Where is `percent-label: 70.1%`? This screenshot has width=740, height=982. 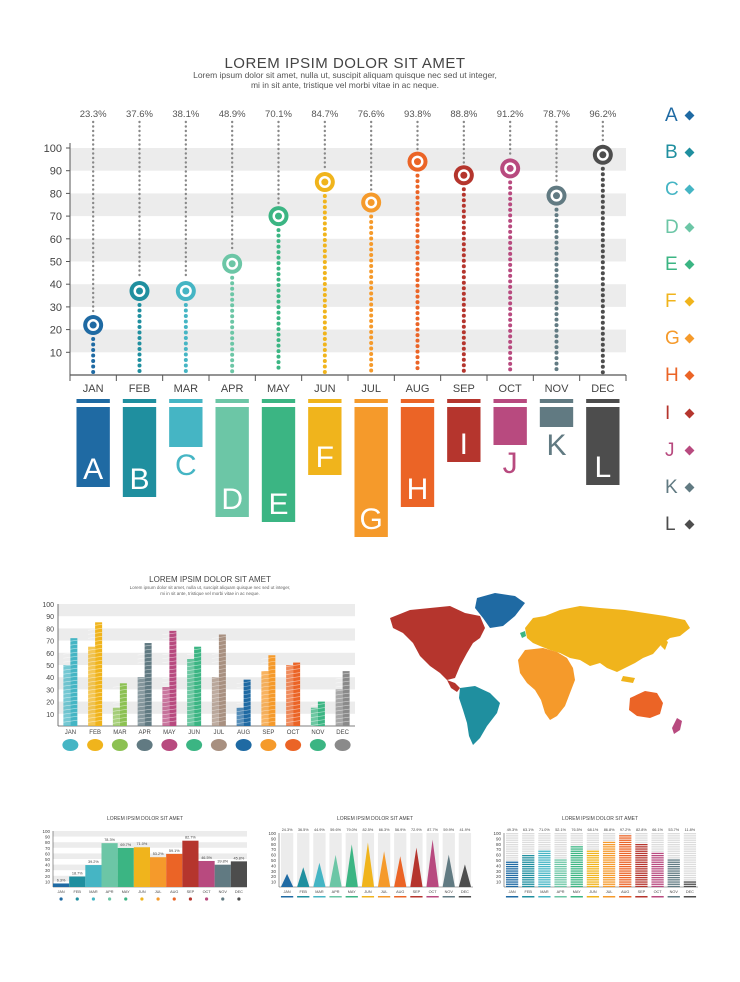
percent-label: 70.1% is located at coordinates (278, 114).